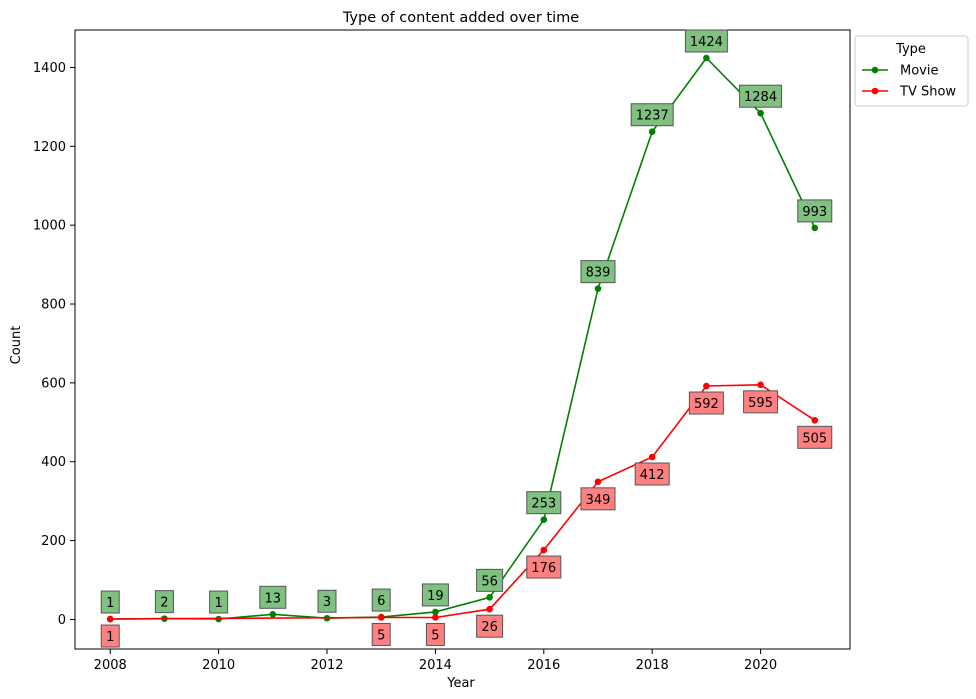 The width and height of the screenshot is (976, 699). Describe the element at coordinates (53, 305) in the screenshot. I see `y-tick-label: 800` at that location.